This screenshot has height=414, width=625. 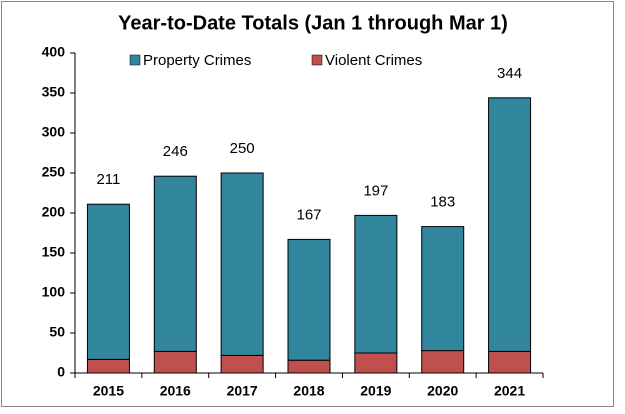 I want to click on x-tick-label: 2016, so click(x=175, y=391).